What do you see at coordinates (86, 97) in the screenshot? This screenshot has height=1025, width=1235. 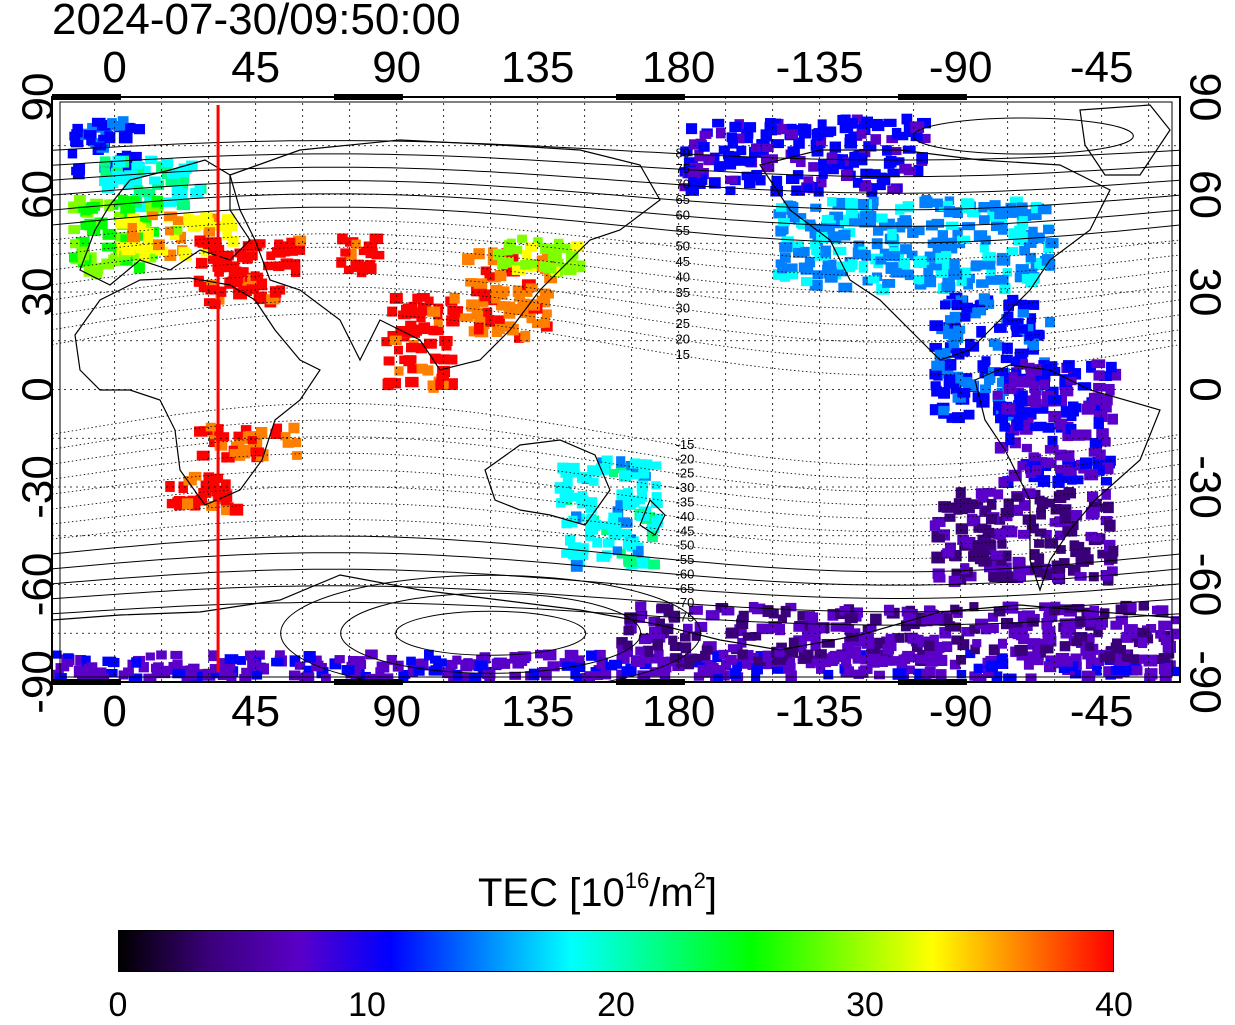 I see `frame-bar` at bounding box center [86, 97].